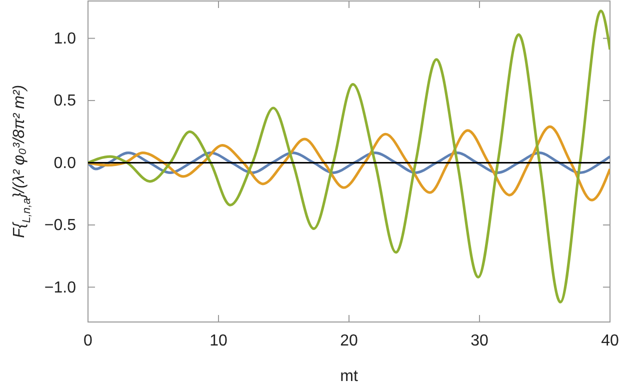 The height and width of the screenshot is (389, 623). Describe the element at coordinates (60, 225) in the screenshot. I see `y-tick-label: −0.5` at that location.